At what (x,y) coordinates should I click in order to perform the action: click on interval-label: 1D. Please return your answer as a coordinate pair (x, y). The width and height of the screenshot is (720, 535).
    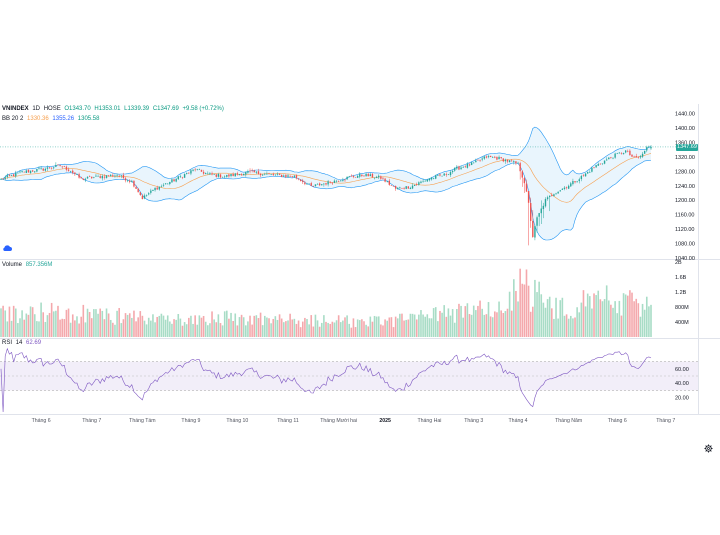
    Looking at the image, I should click on (36, 109).